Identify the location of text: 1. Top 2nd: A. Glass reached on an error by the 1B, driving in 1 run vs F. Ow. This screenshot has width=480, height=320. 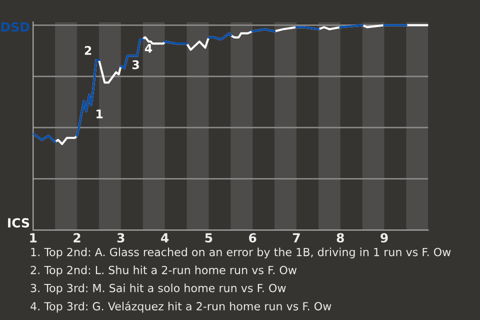
(241, 253).